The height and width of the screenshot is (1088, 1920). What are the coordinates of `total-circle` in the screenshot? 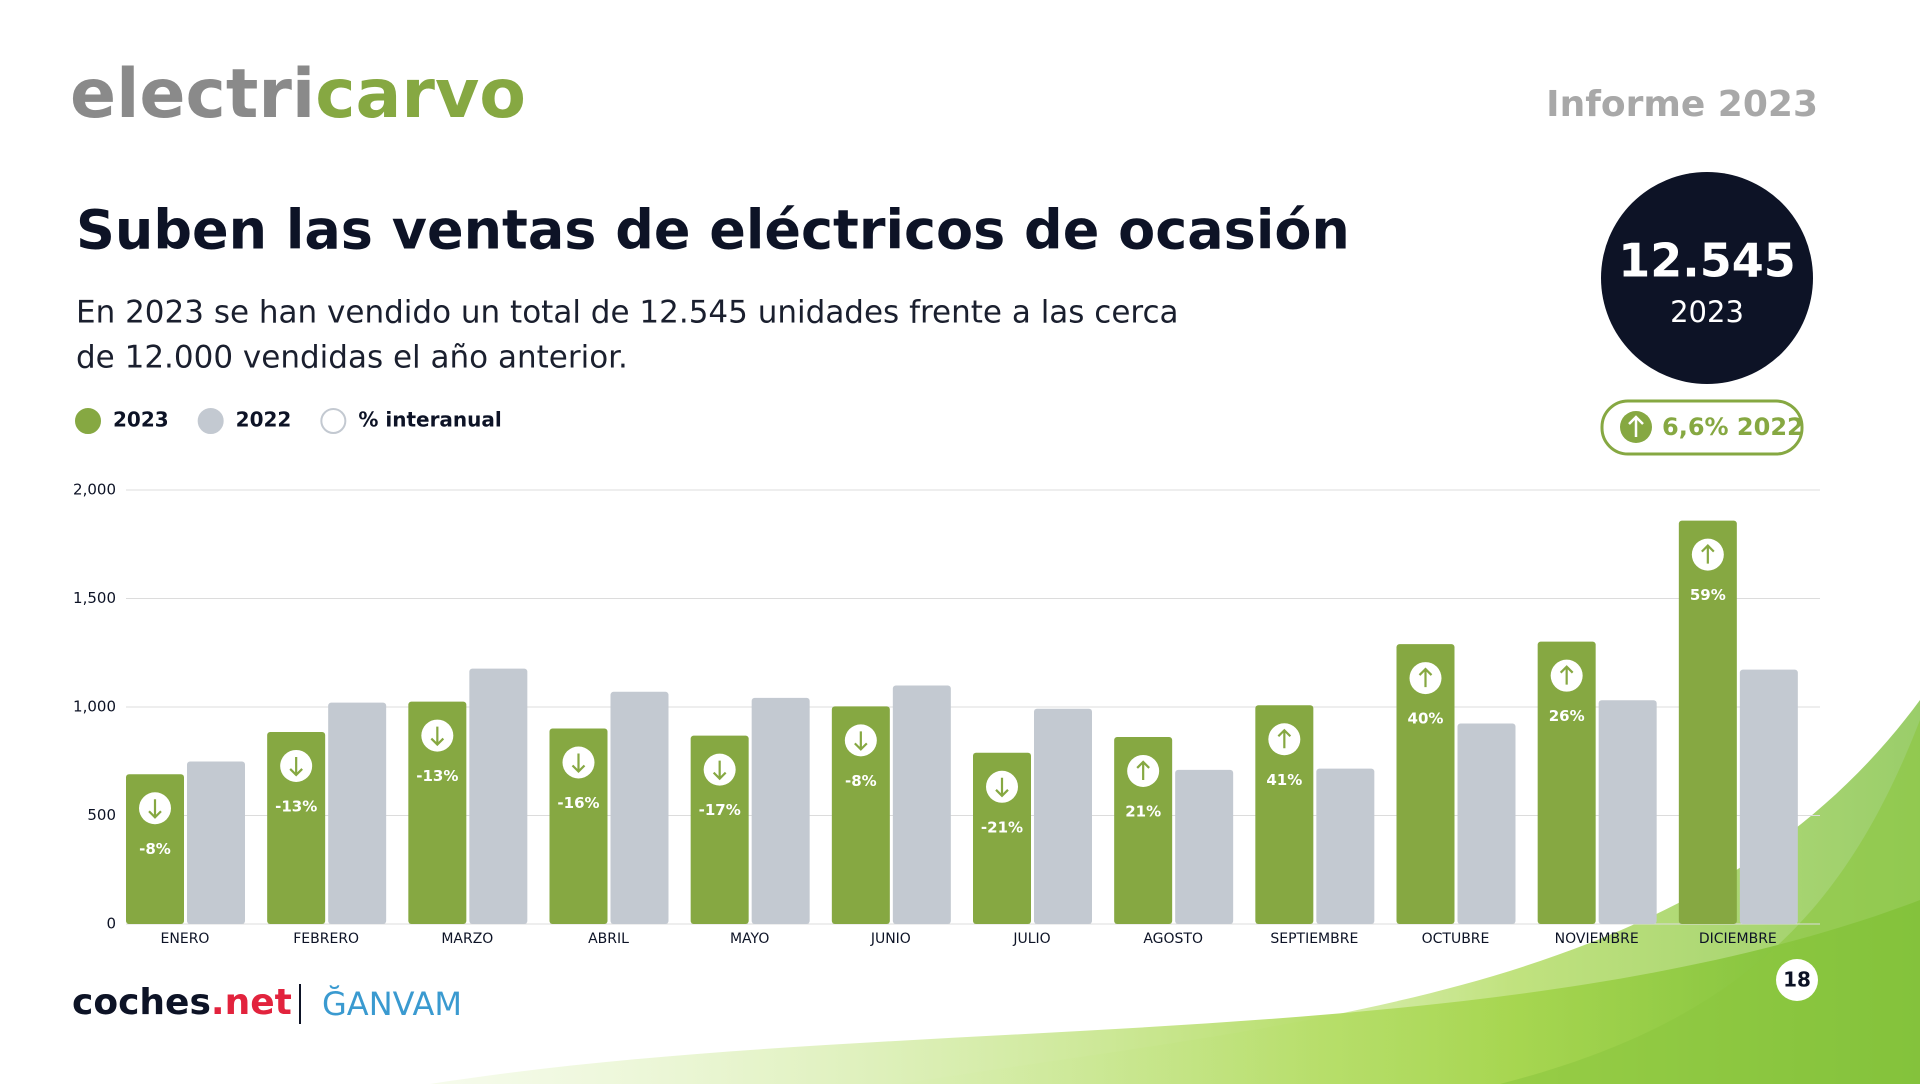 It's located at (1707, 278).